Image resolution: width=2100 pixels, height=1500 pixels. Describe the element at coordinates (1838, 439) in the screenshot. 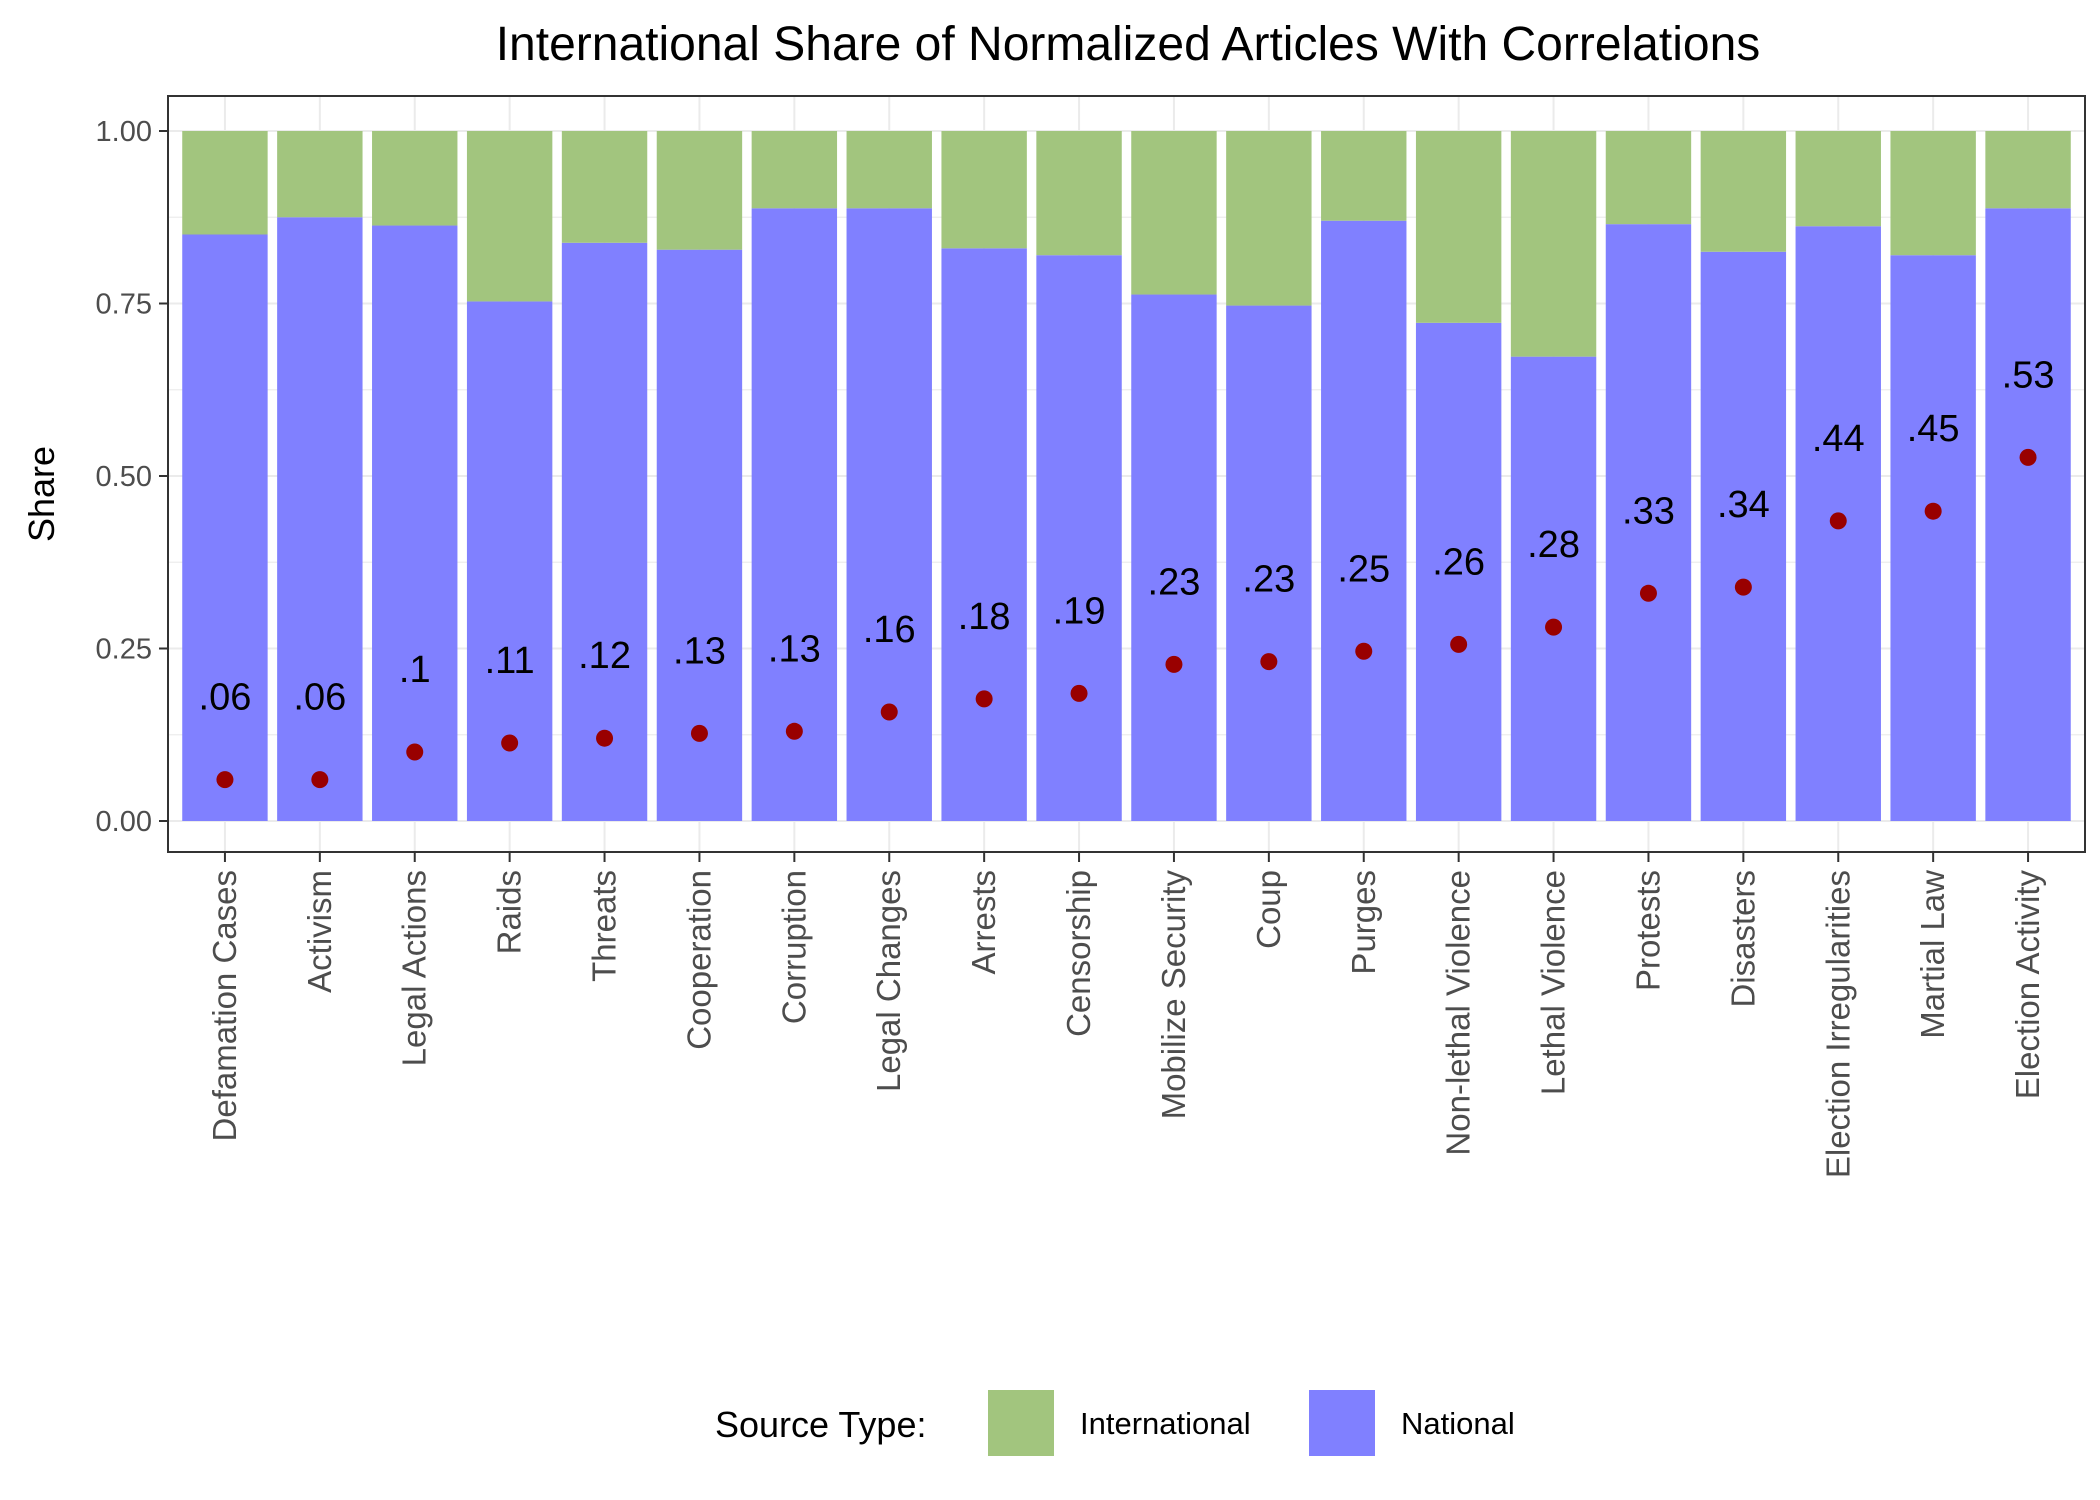

I see `correlation-label: .44` at that location.